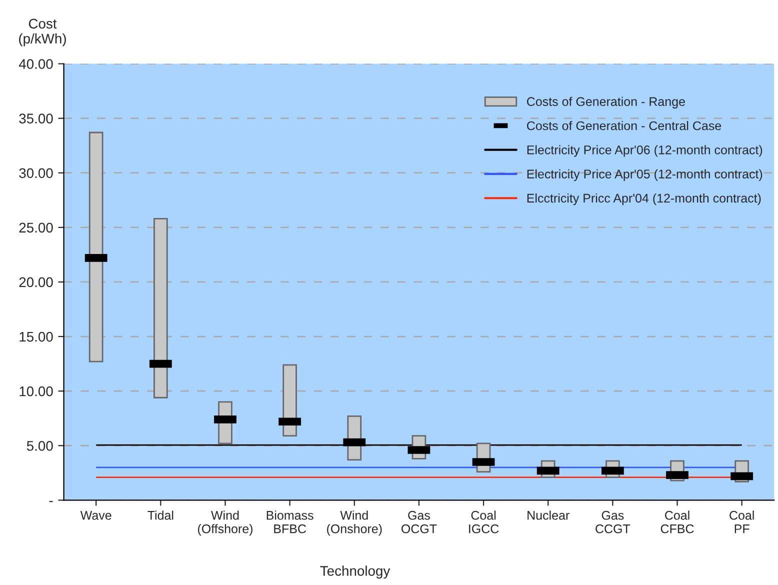 The height and width of the screenshot is (585, 778). Describe the element at coordinates (290, 522) in the screenshot. I see `x-tick-label: Biomass BFBC` at that location.